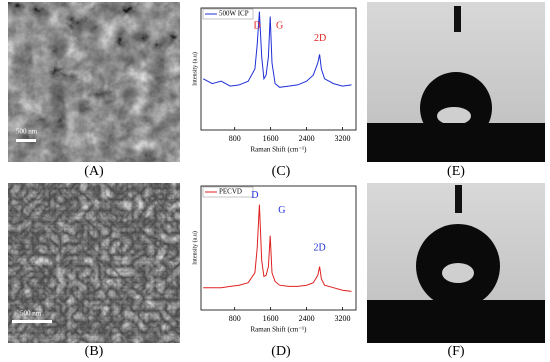 The width and height of the screenshot is (550, 362). Describe the element at coordinates (234, 14) in the screenshot. I see `legend-label: 500W ICP` at that location.